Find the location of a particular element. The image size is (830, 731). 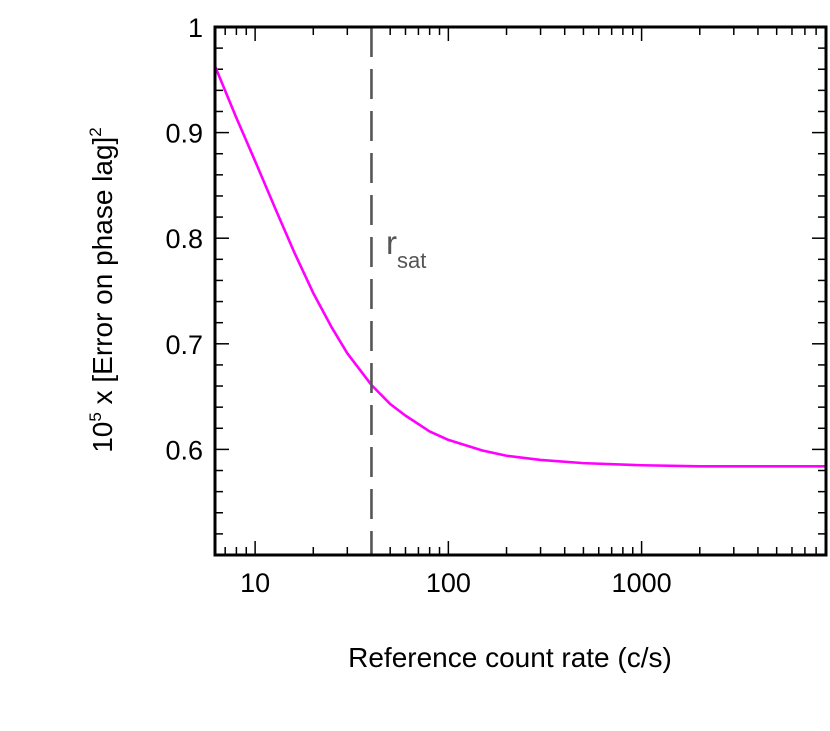

rsat-label: rsat is located at coordinates (406, 248).